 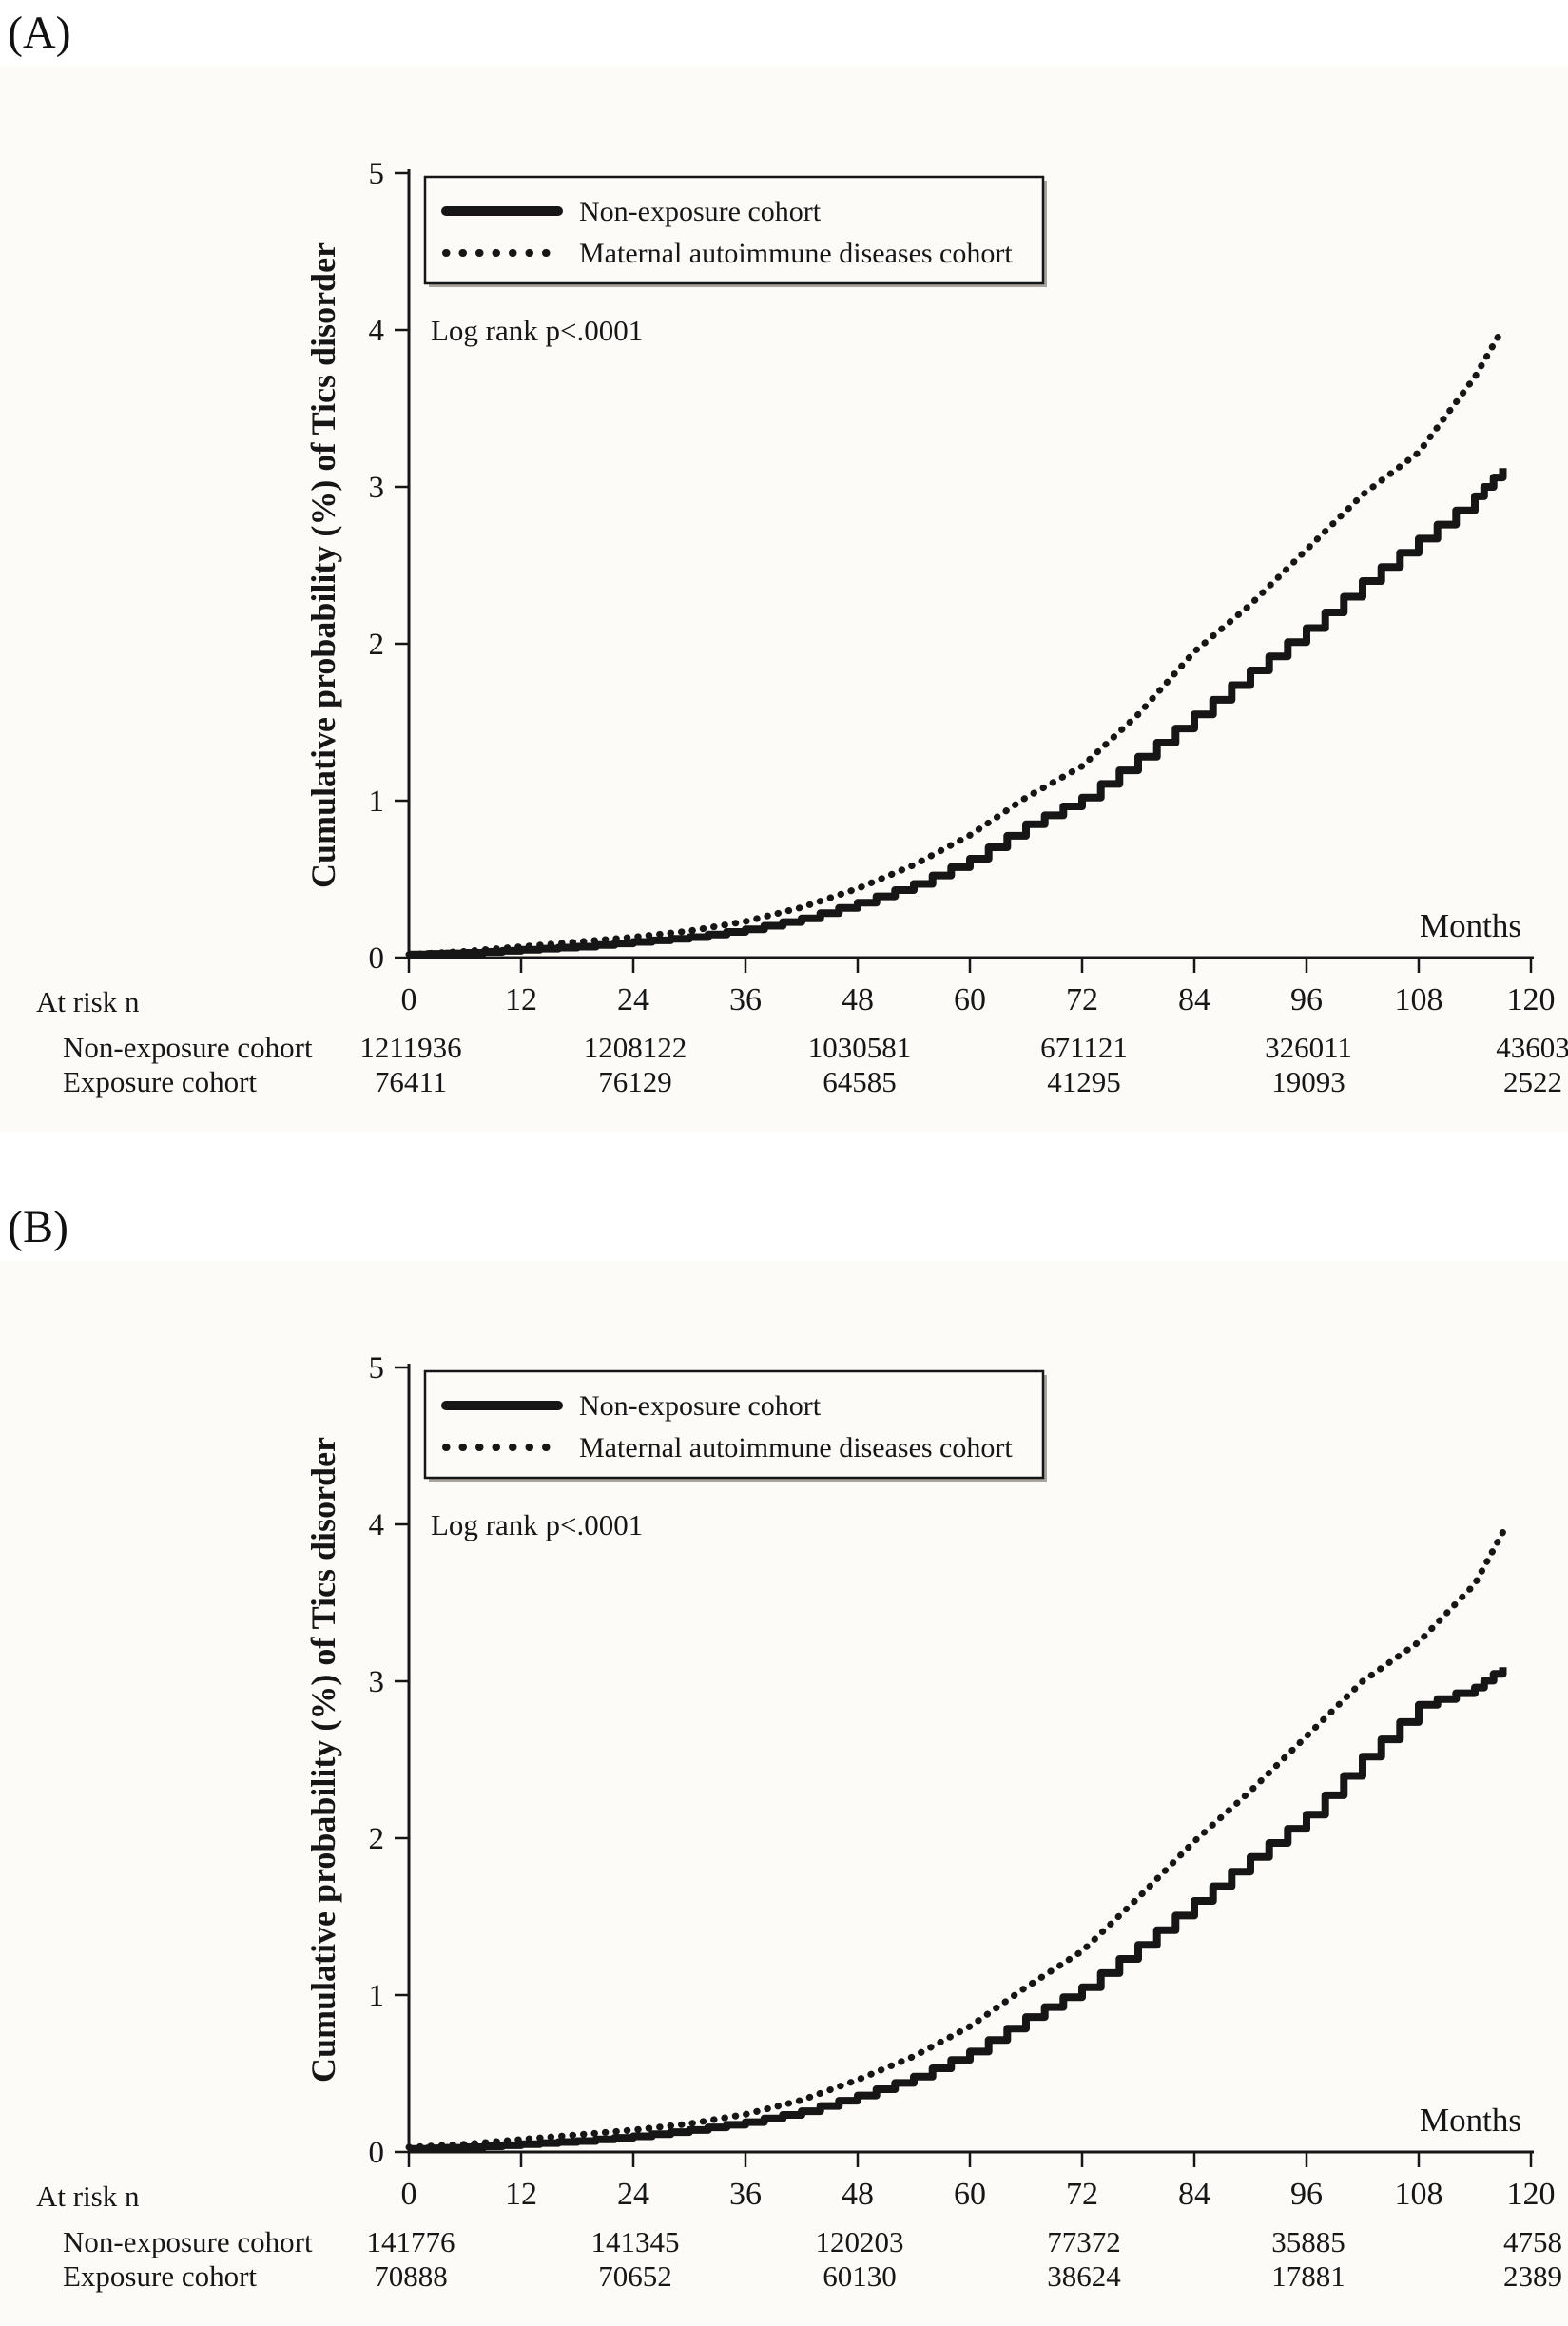 I want to click on panel-b-label: (B), so click(x=784, y=1227).